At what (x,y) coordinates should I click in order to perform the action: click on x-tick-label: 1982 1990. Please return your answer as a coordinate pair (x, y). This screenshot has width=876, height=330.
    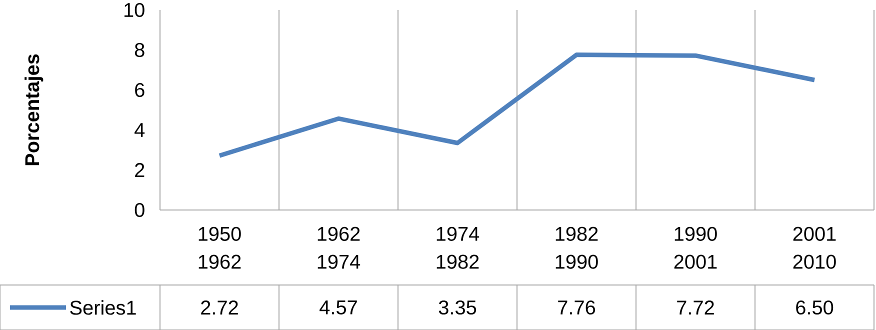
    Looking at the image, I should click on (577, 247).